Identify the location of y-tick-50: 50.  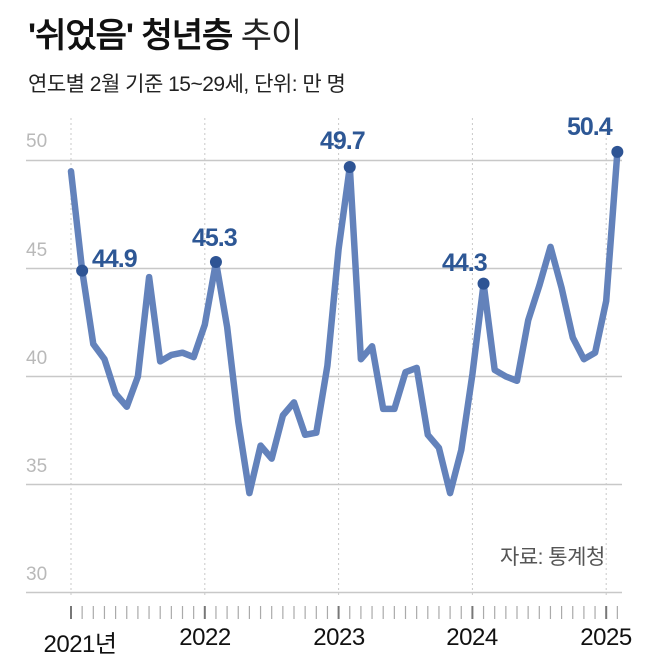
(37, 141).